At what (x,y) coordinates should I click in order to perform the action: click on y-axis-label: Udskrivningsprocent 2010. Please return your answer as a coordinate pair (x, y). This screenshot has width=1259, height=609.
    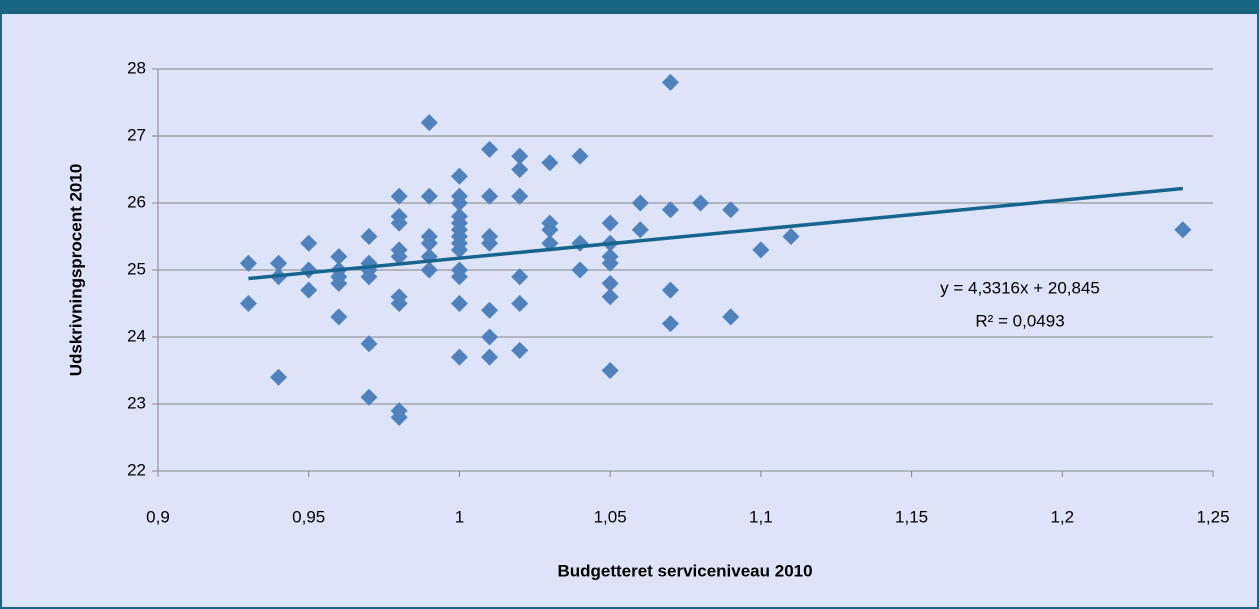
    Looking at the image, I should click on (75, 270).